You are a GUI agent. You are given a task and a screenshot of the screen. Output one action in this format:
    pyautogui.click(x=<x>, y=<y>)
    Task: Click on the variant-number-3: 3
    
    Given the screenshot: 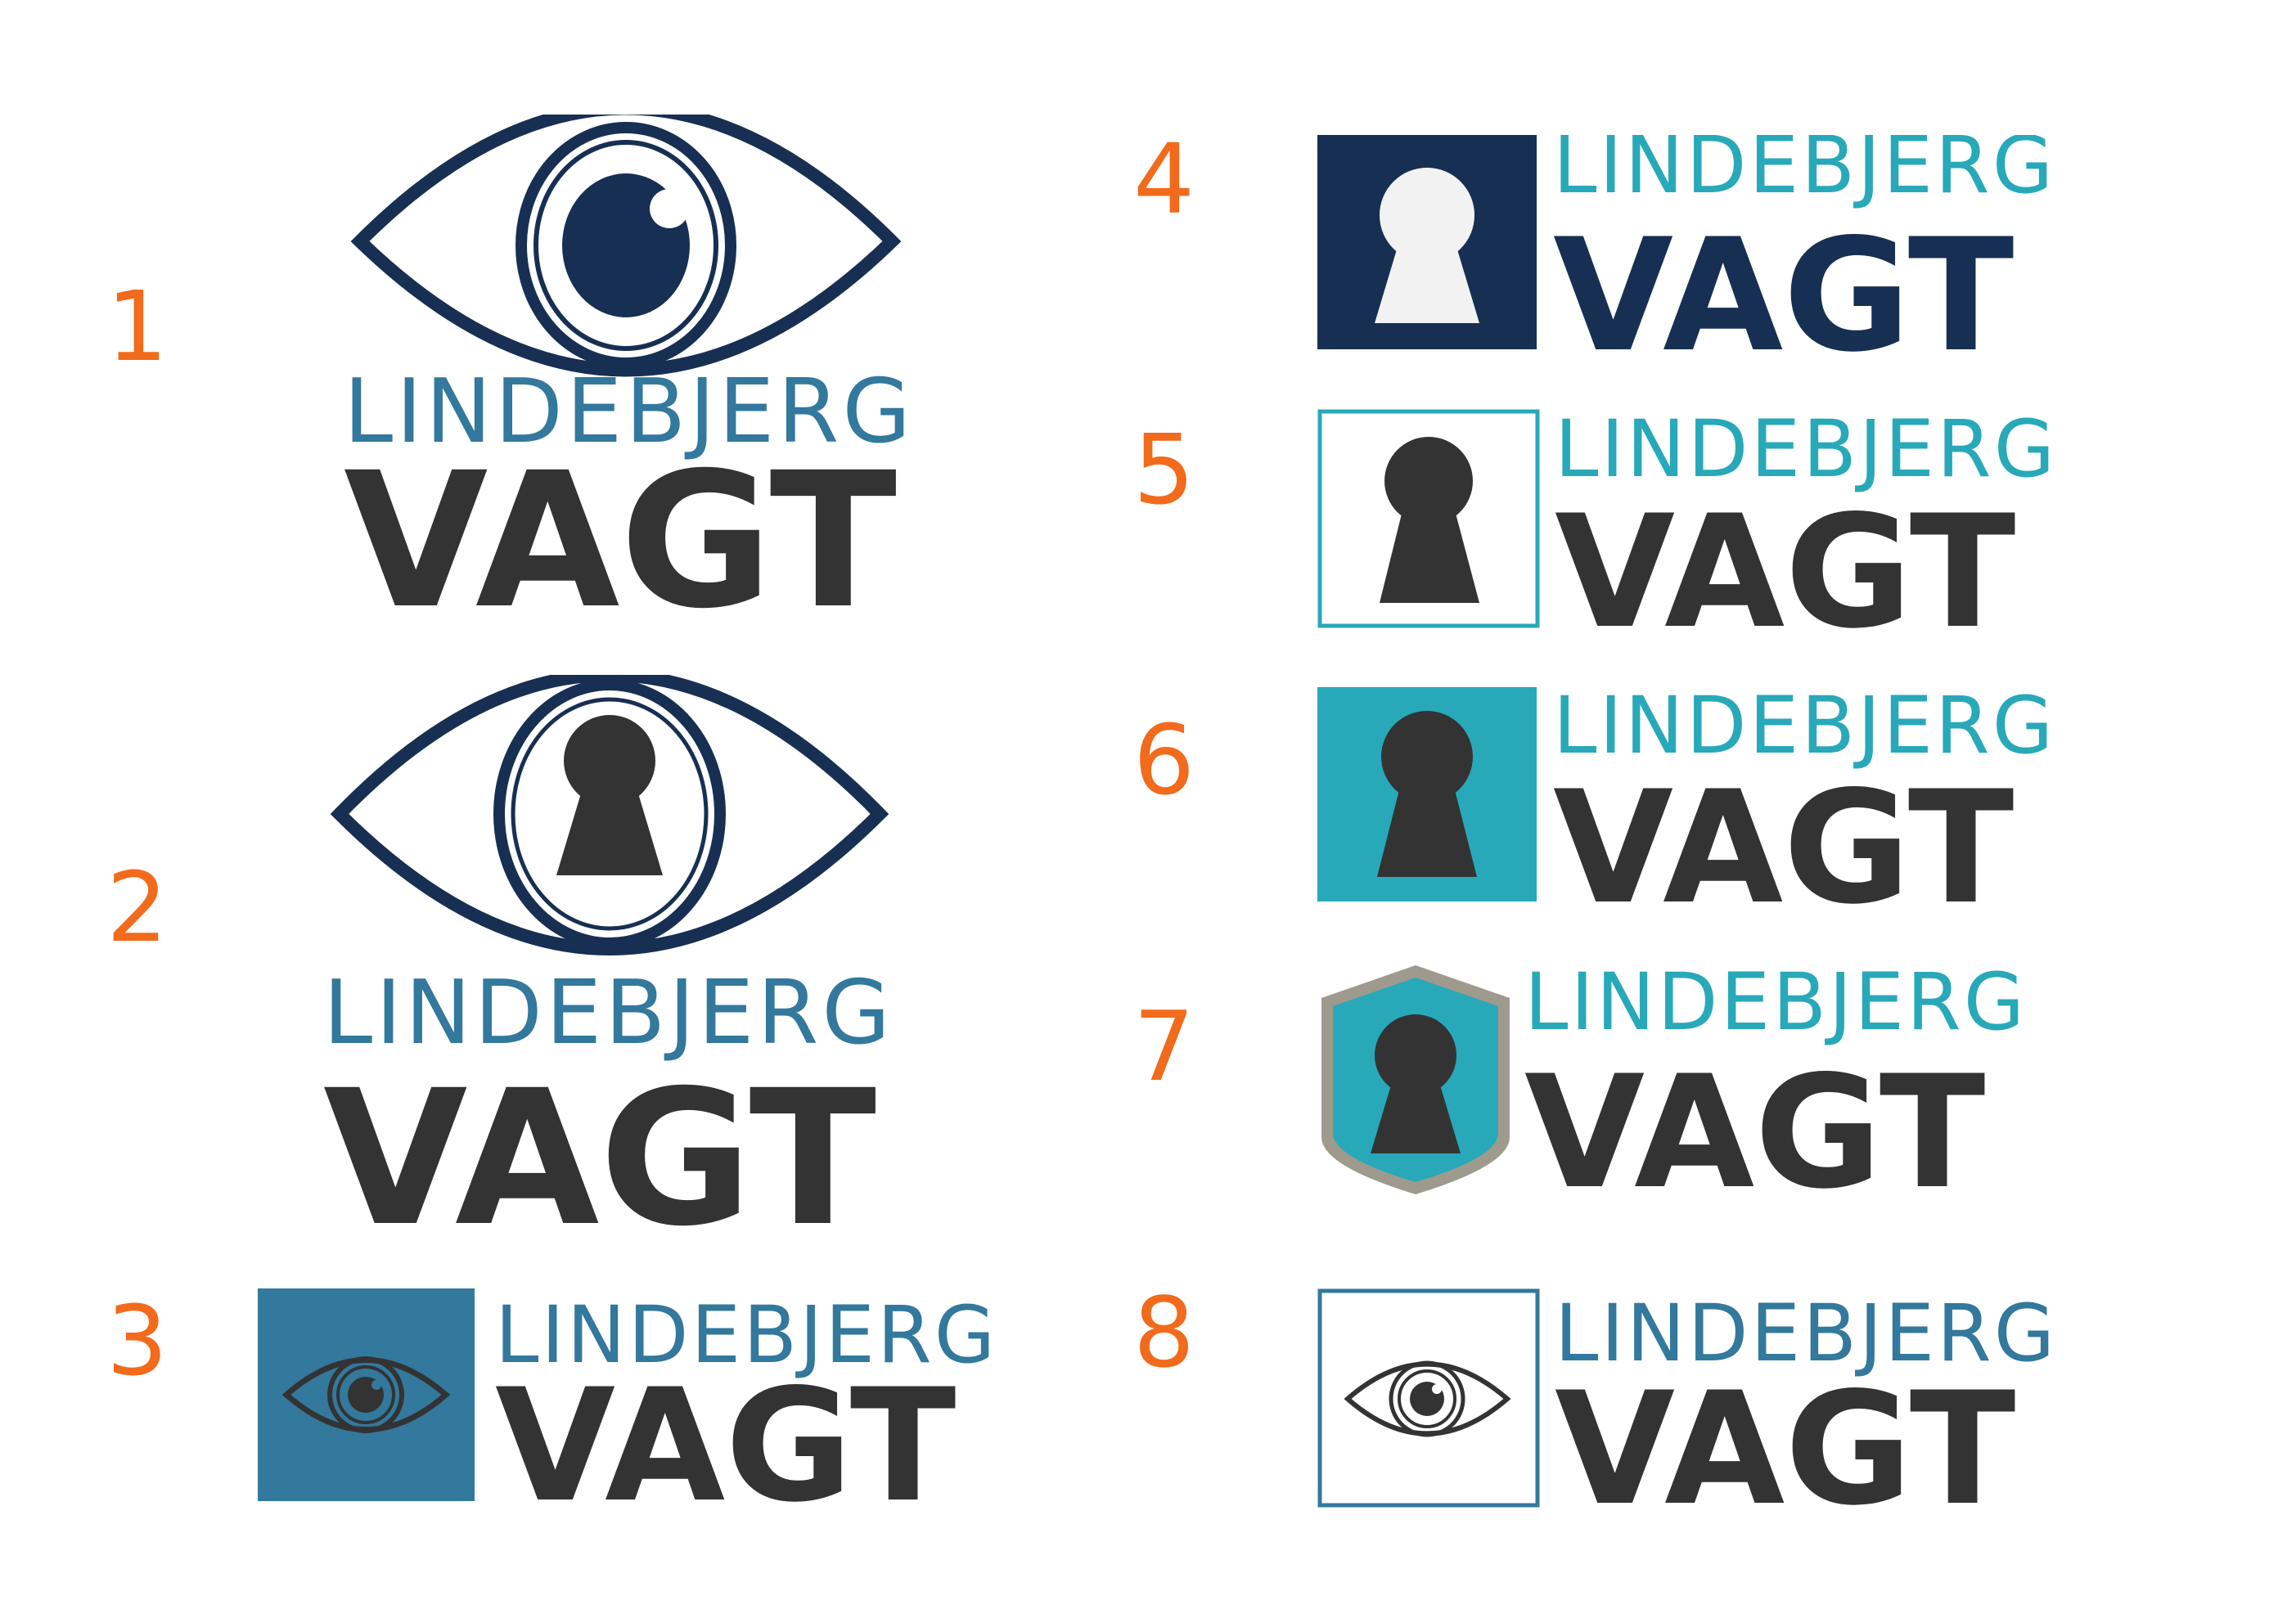 What is the action you would take?
    pyautogui.click(x=137, y=1340)
    